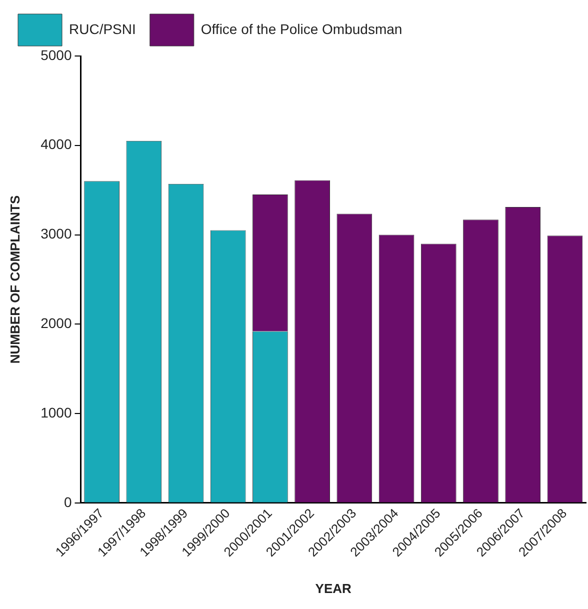  I want to click on y-tick-label: 4000, so click(56, 144).